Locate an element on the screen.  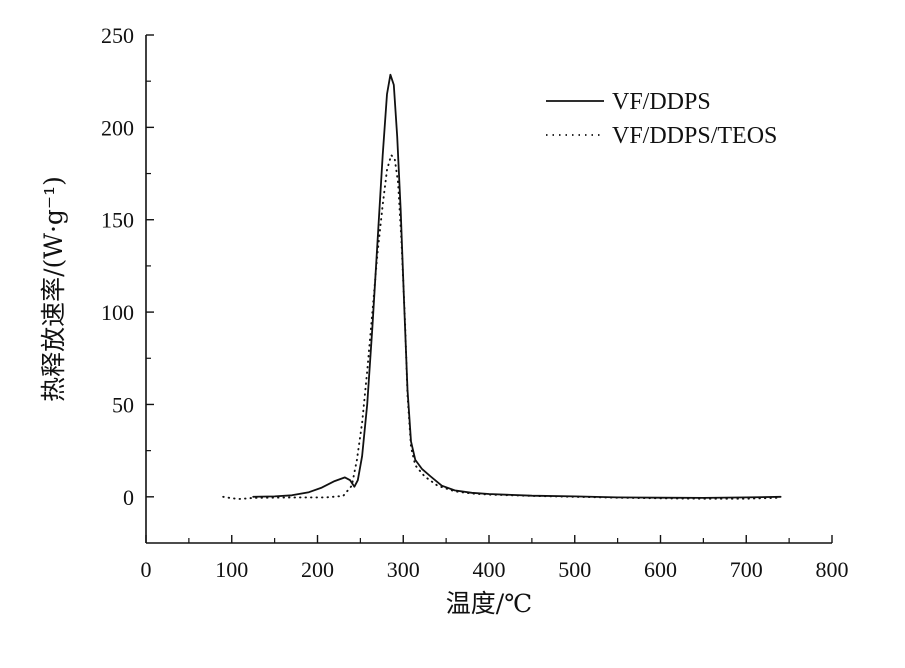
x-tick-label: 700 is located at coordinates (746, 569).